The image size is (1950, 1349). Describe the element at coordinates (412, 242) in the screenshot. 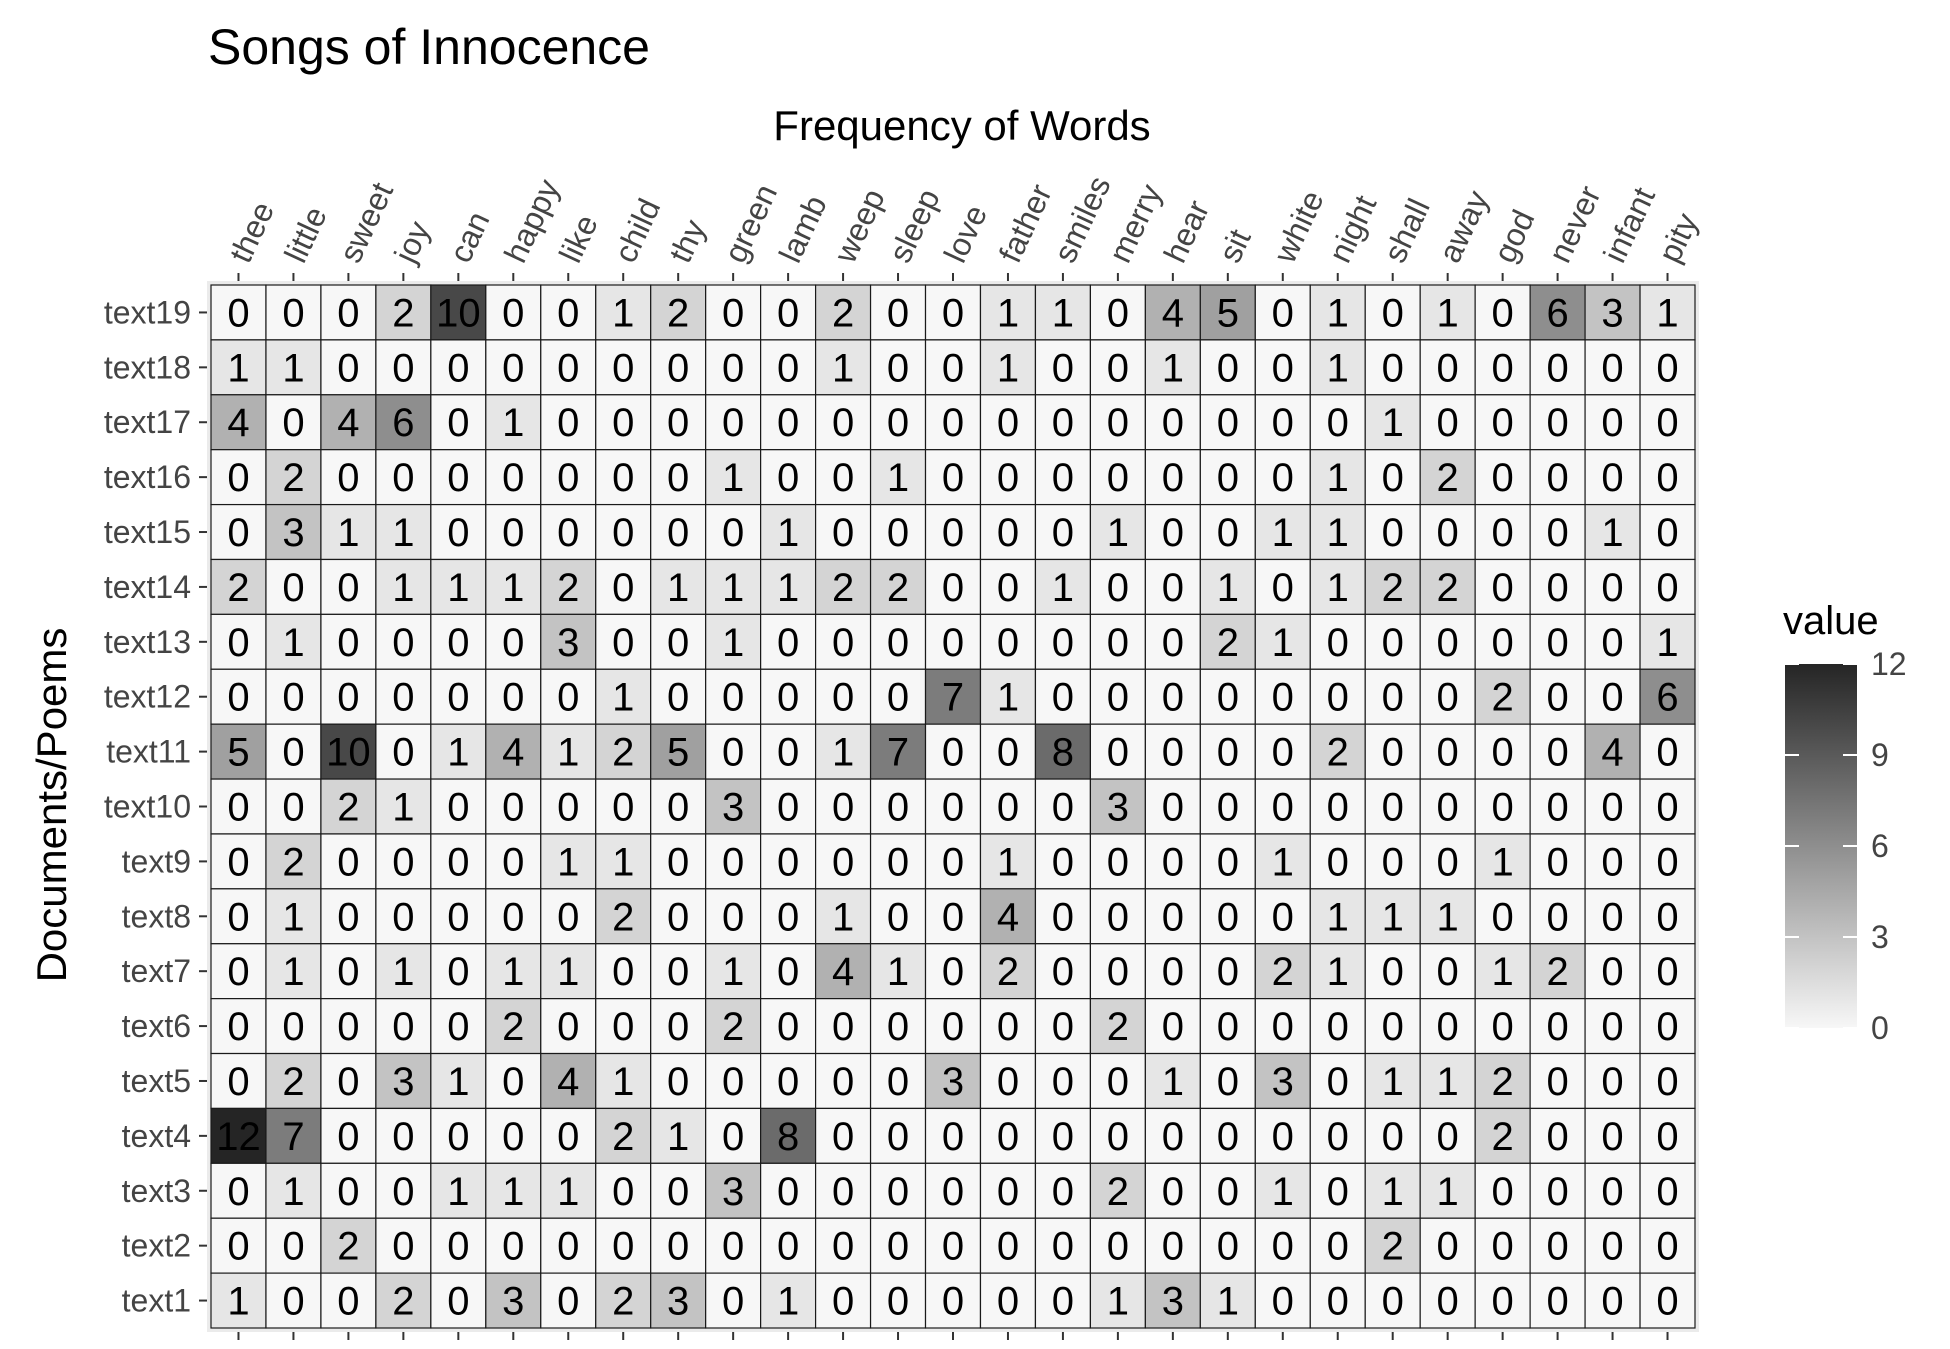

I see `x-tick-label: joy` at that location.